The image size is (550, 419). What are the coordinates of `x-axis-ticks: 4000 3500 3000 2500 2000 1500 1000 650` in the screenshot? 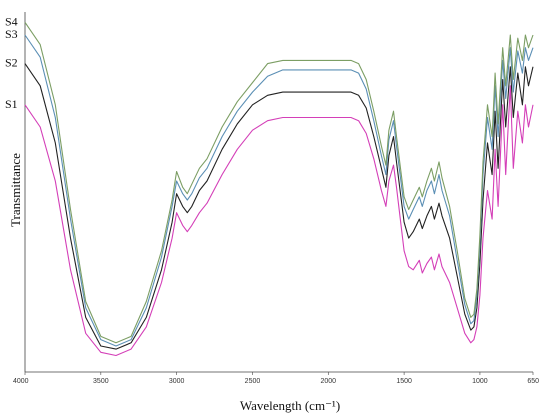 It's located at (276, 378).